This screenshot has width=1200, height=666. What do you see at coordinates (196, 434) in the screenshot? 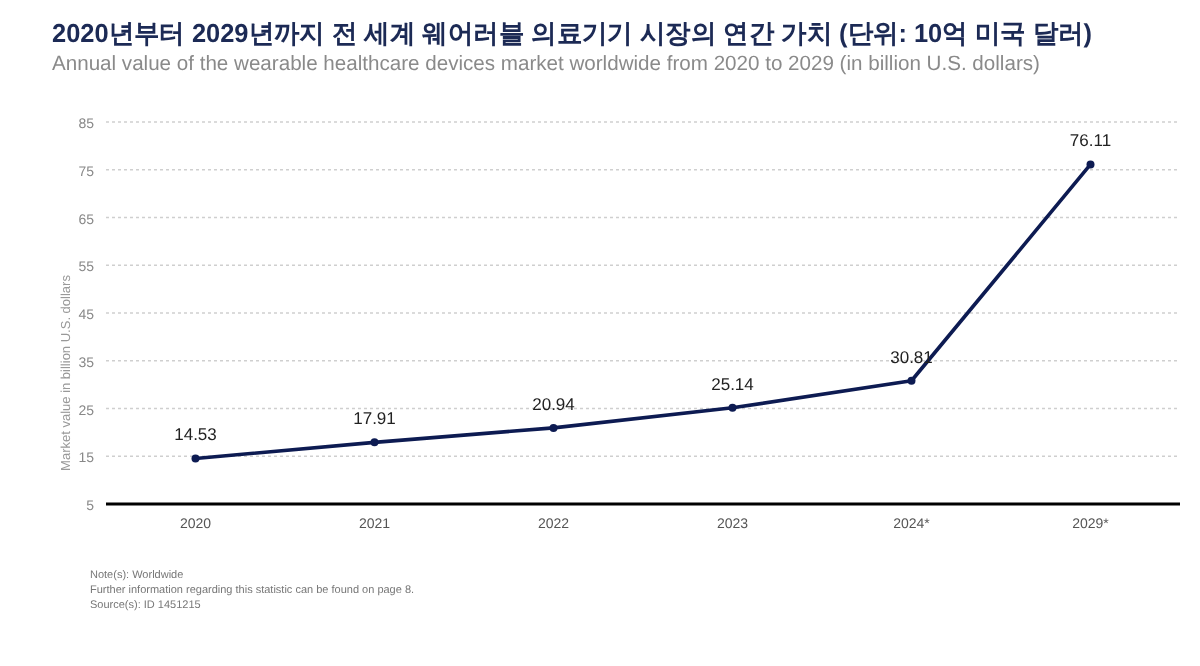
I see `data-label: 14.53` at bounding box center [196, 434].